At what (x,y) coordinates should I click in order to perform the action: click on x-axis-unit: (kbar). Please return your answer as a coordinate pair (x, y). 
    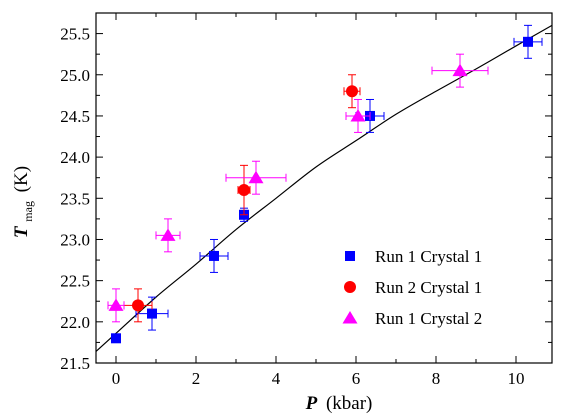
    Looking at the image, I should click on (349, 403).